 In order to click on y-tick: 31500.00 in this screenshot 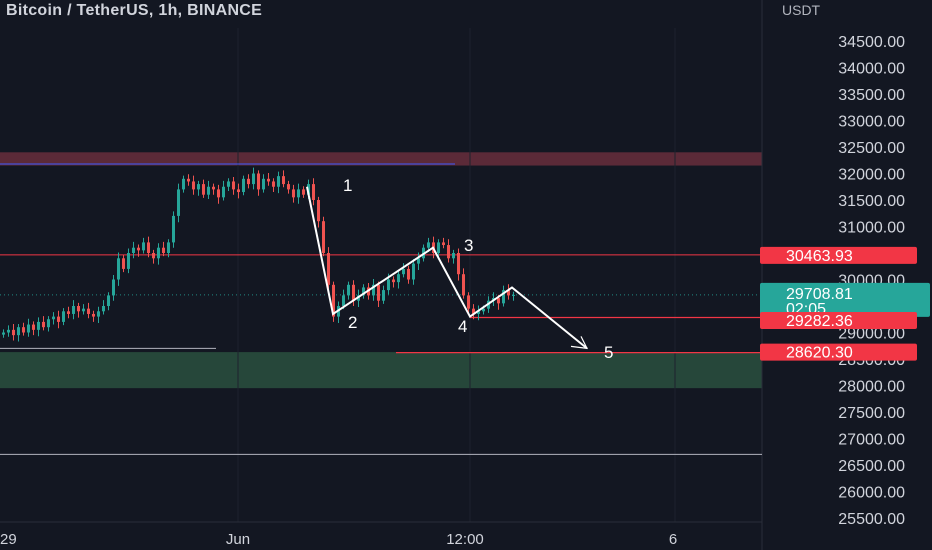, I will do `click(871, 201)`.